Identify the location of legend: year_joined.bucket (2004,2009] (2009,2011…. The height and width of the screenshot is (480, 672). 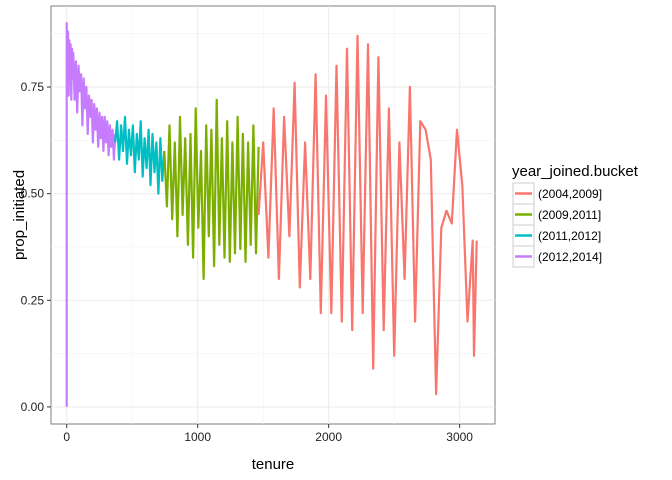
(575, 215).